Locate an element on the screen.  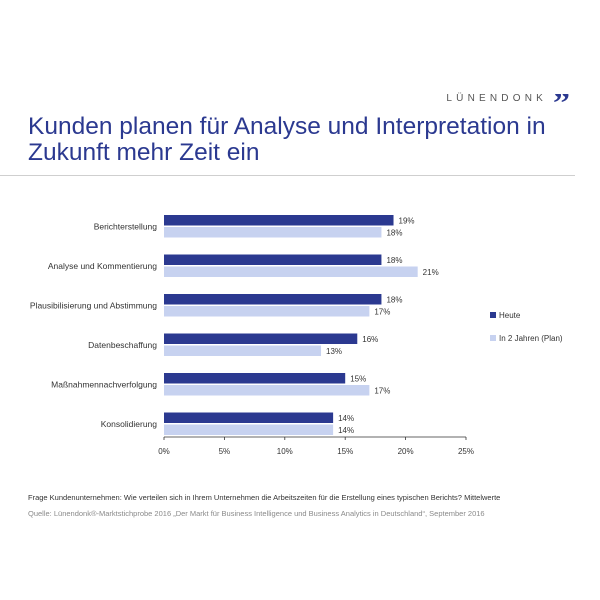
legend-label: Heute is located at coordinates (510, 315).